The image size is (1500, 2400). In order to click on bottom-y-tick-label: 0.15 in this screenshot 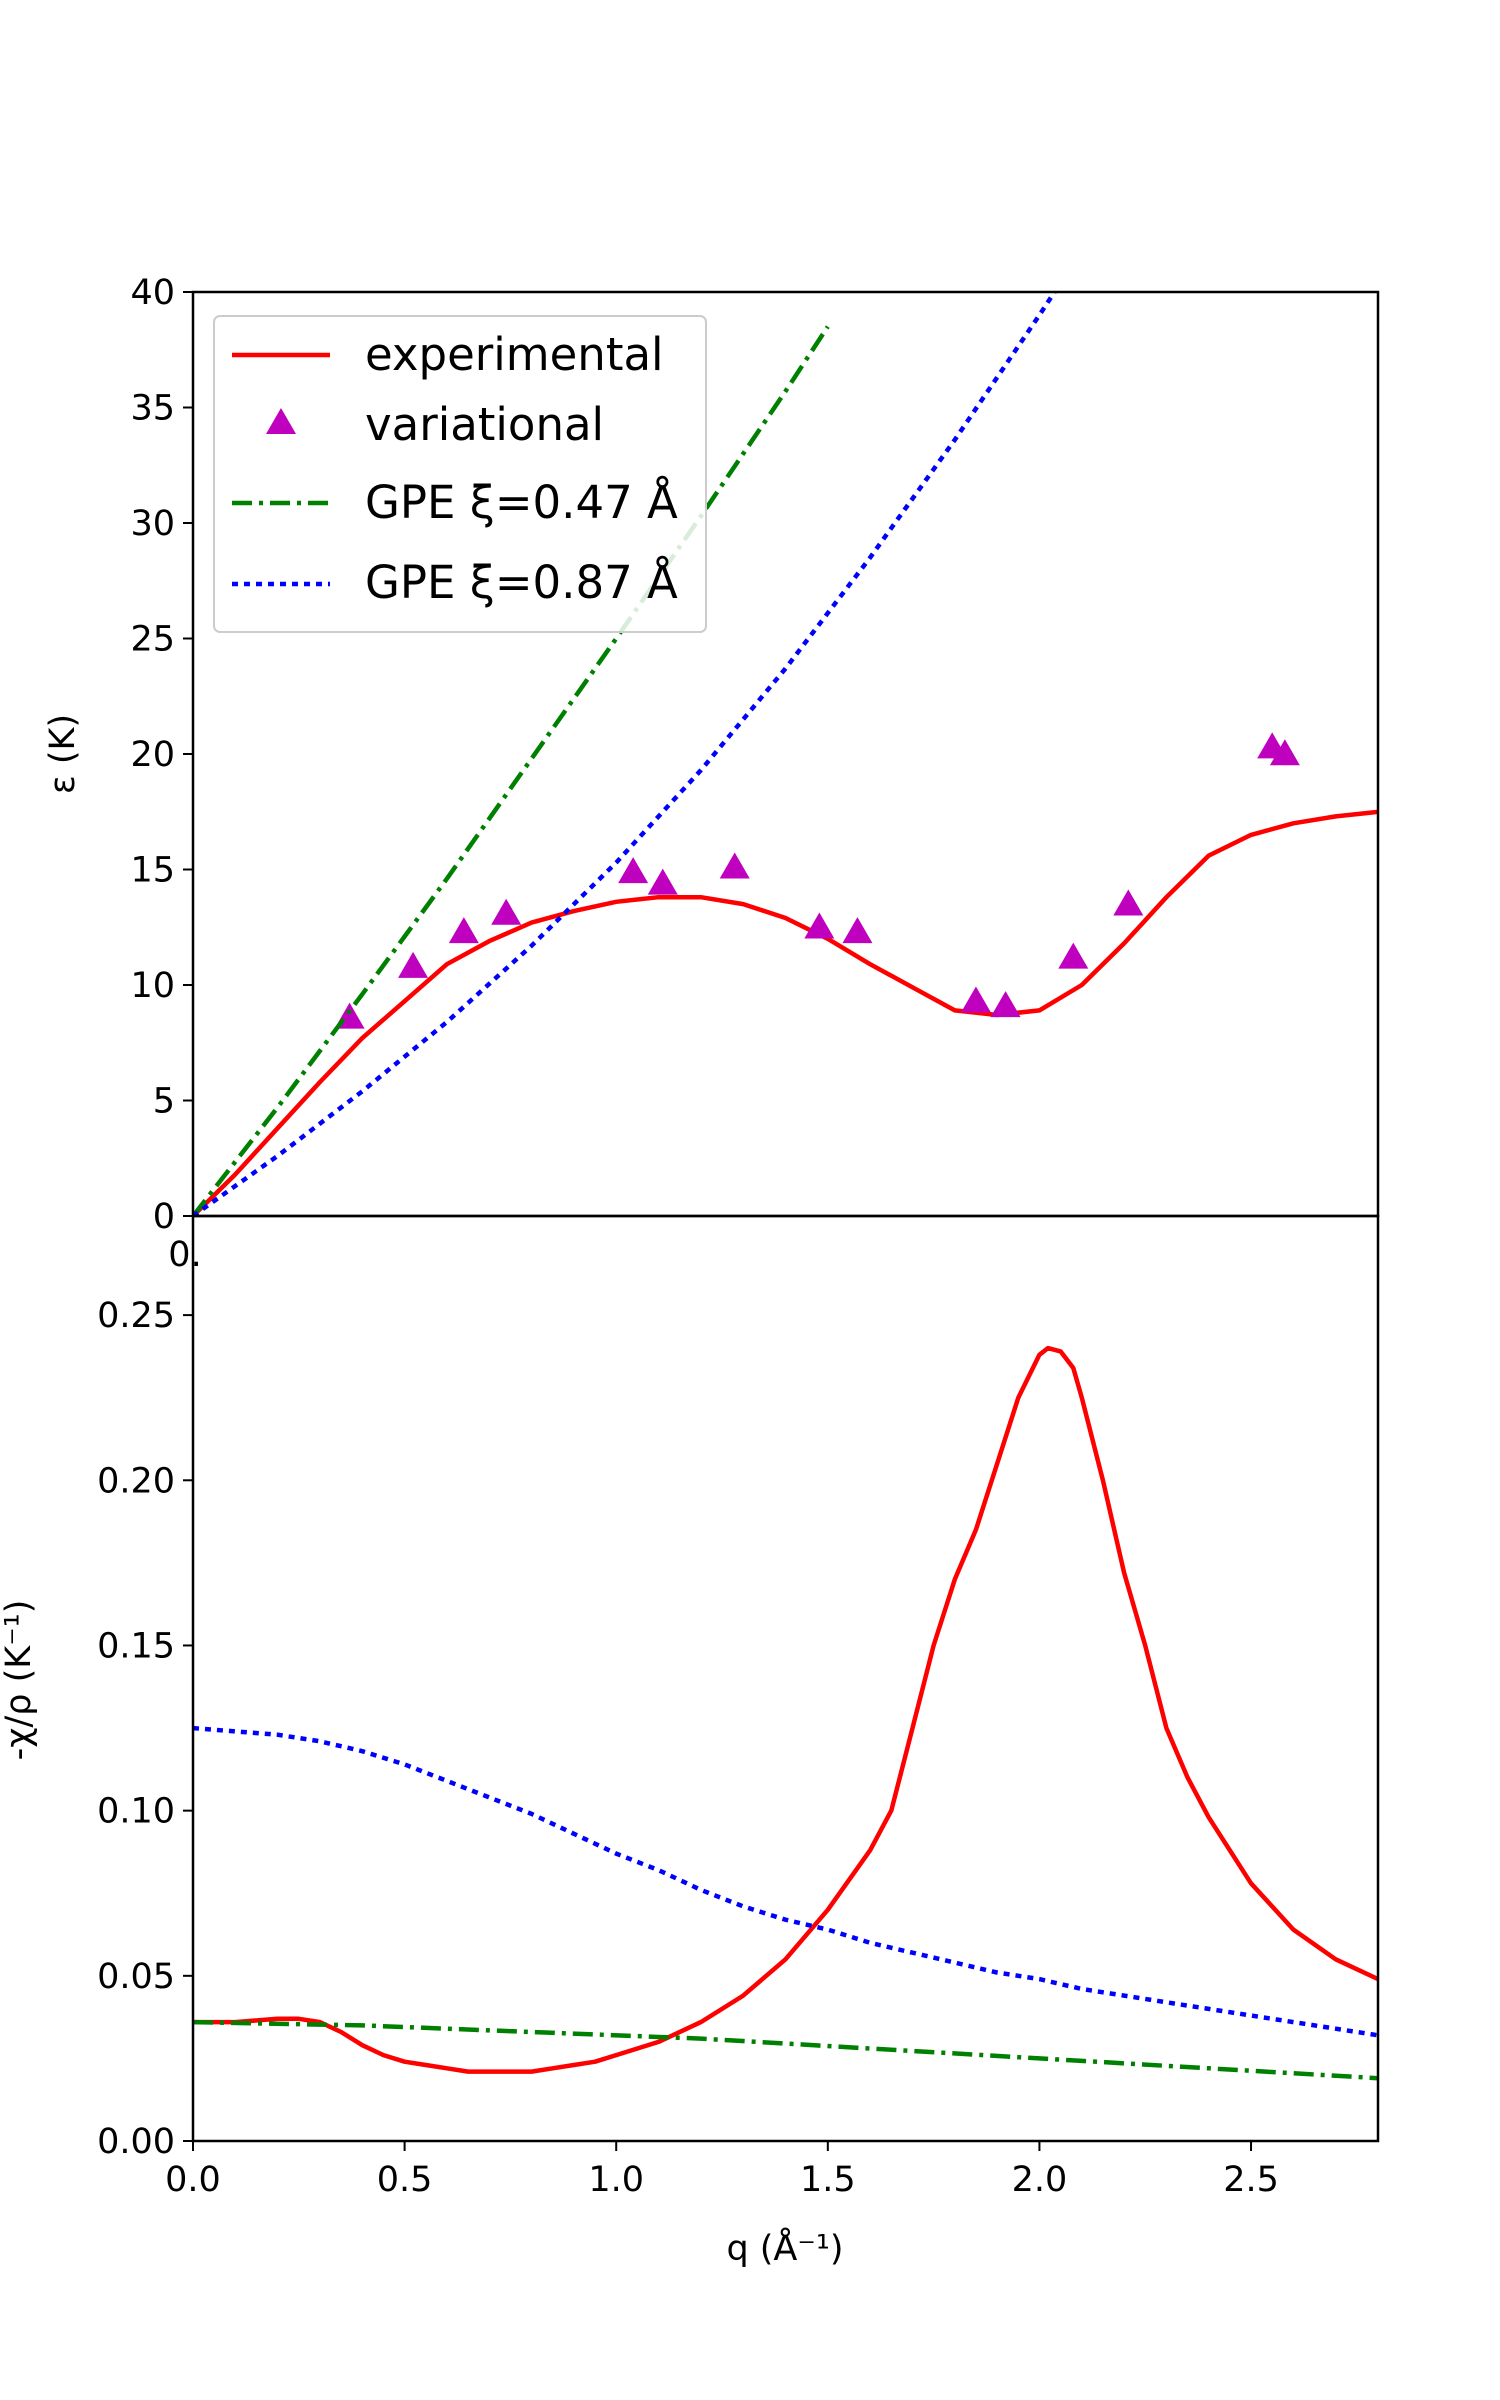, I will do `click(136, 1646)`.